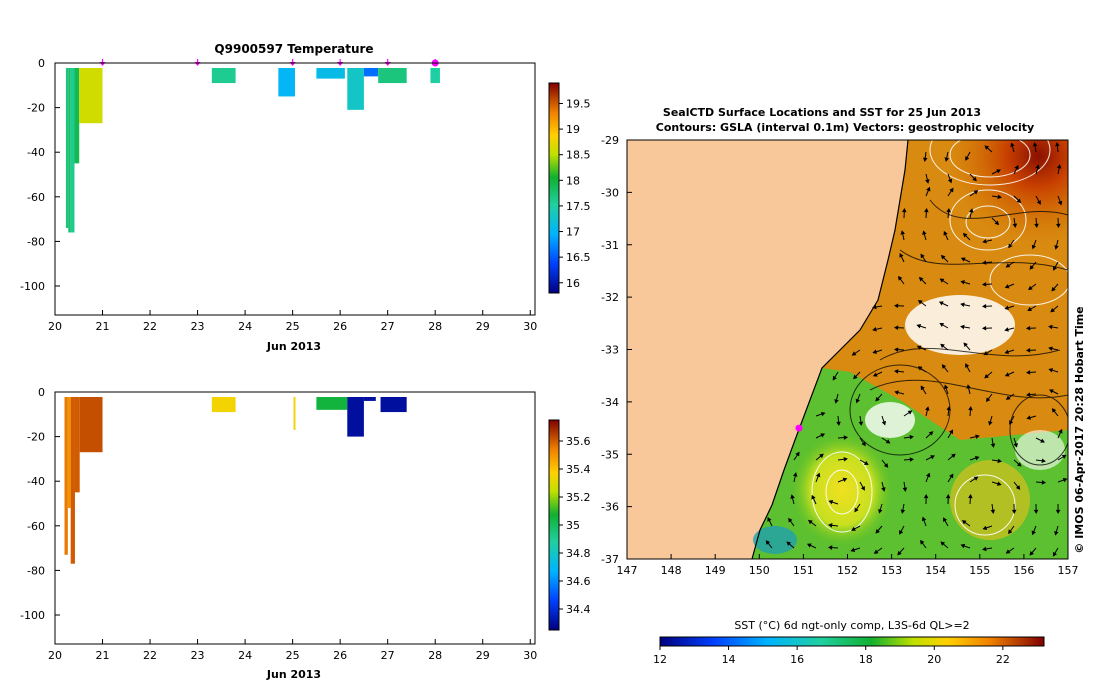  What do you see at coordinates (979, 570) in the screenshot?
I see `map-x-tick-label: 155` at bounding box center [979, 570].